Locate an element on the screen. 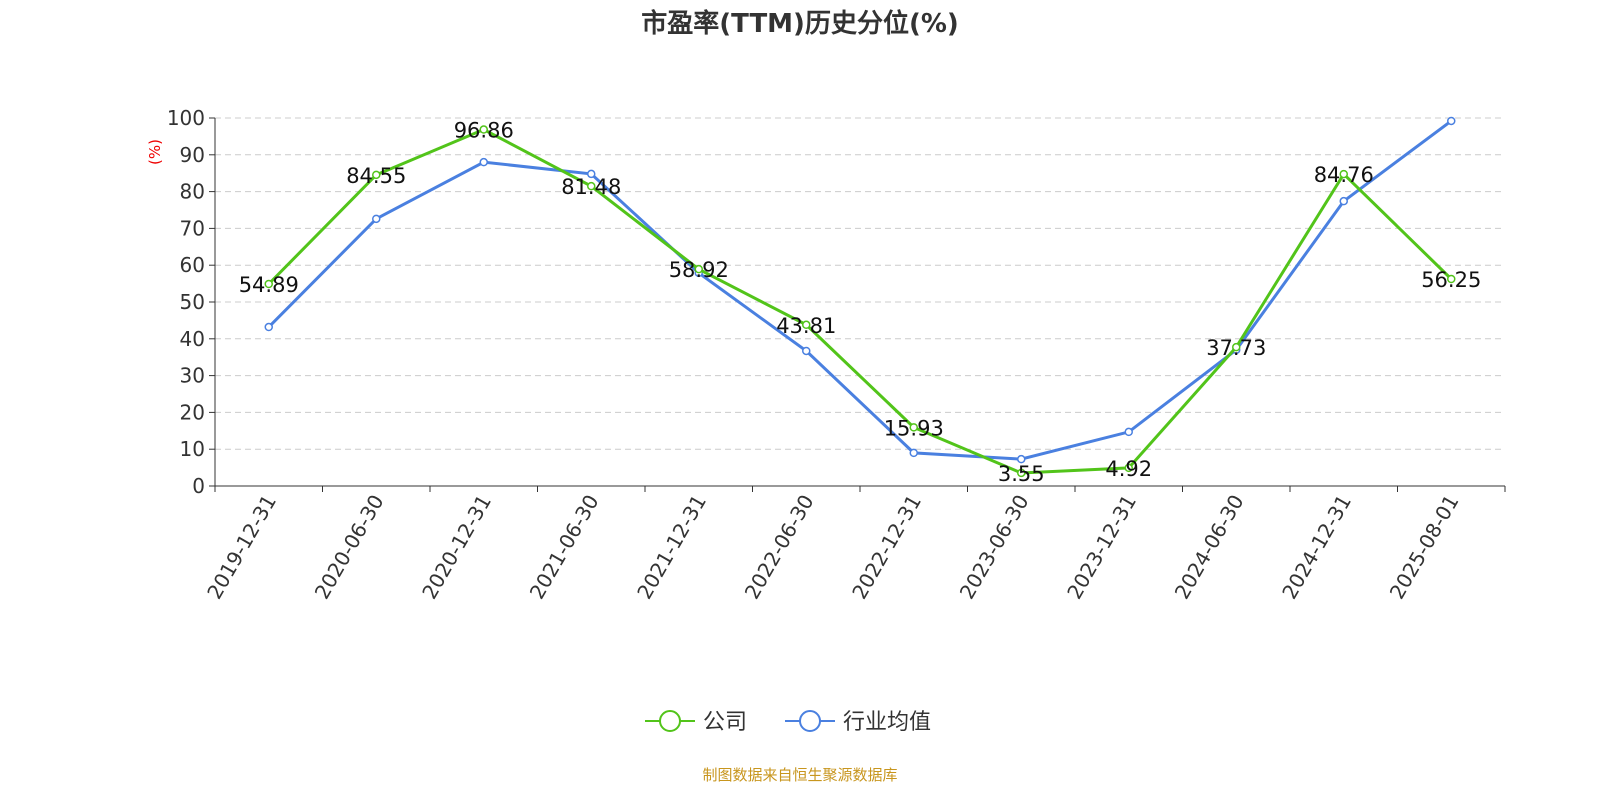  data-label: 43.81 is located at coordinates (806, 326).